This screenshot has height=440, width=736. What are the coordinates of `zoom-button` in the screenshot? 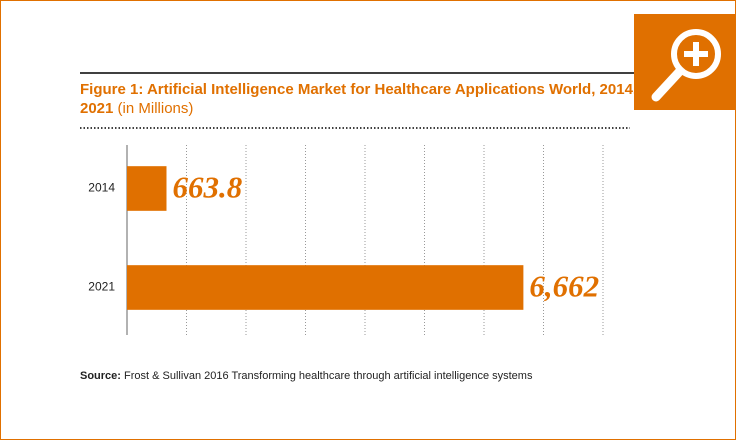 It's located at (685, 62).